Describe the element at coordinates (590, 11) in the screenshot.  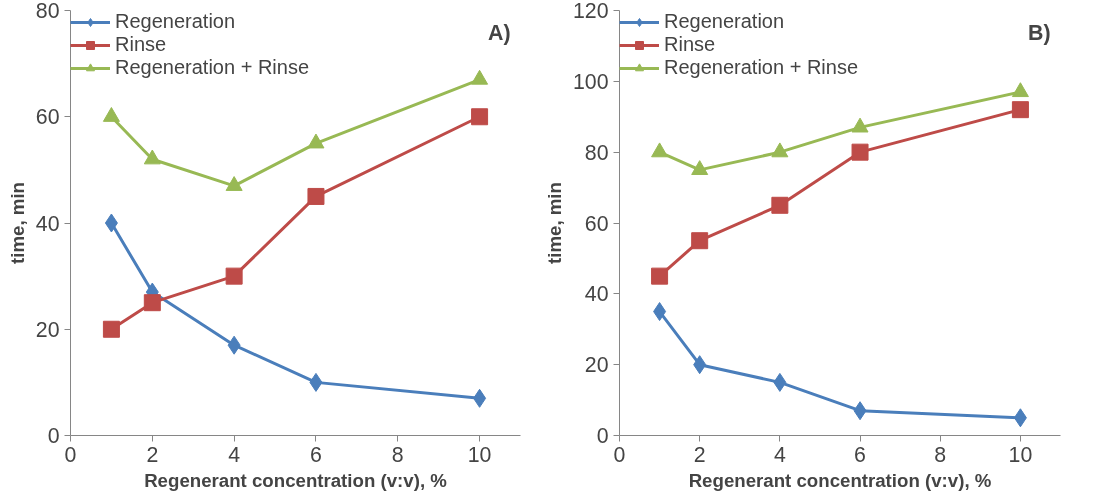
I see `y-tick-label: 120` at that location.